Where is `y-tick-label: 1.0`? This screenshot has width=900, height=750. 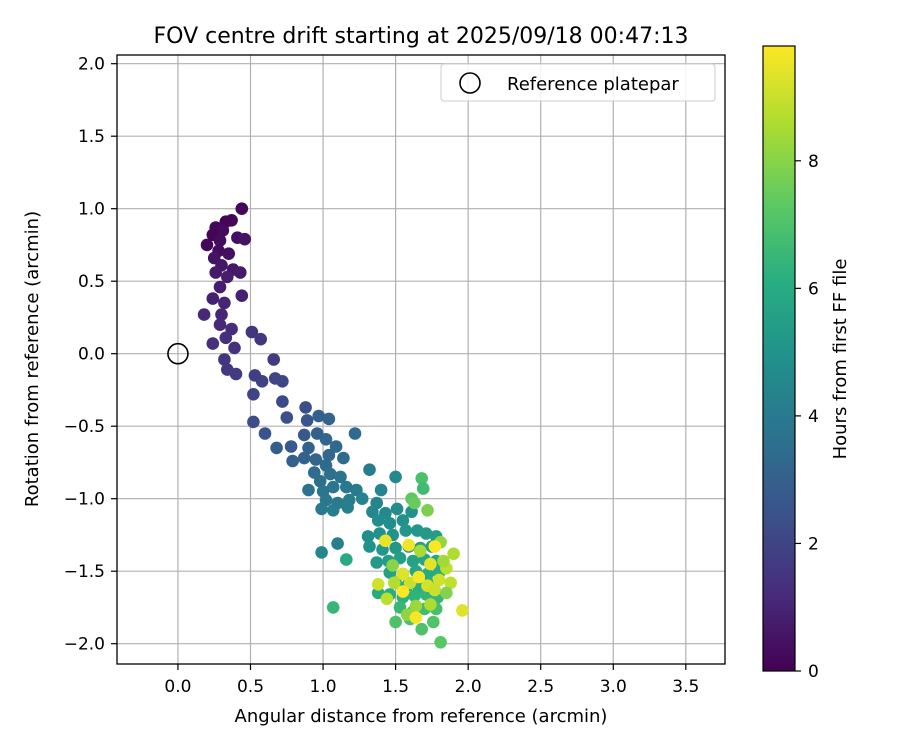
y-tick-label: 1.0 is located at coordinates (91, 210).